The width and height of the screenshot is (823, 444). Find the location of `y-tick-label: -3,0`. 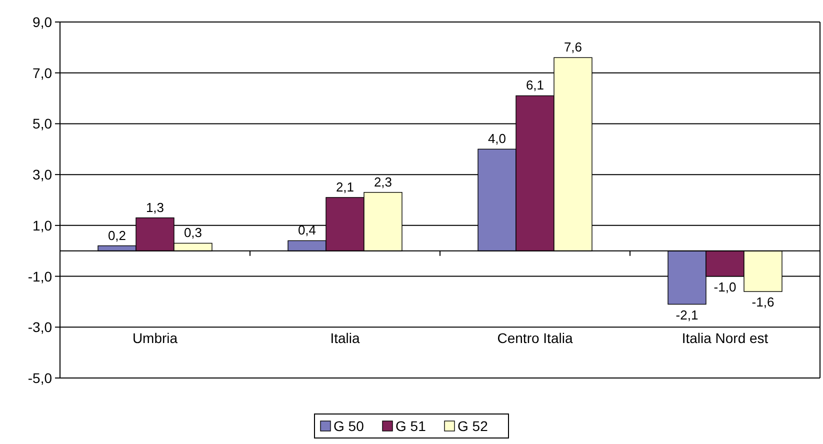

y-tick-label: -3,0 is located at coordinates (40, 327).